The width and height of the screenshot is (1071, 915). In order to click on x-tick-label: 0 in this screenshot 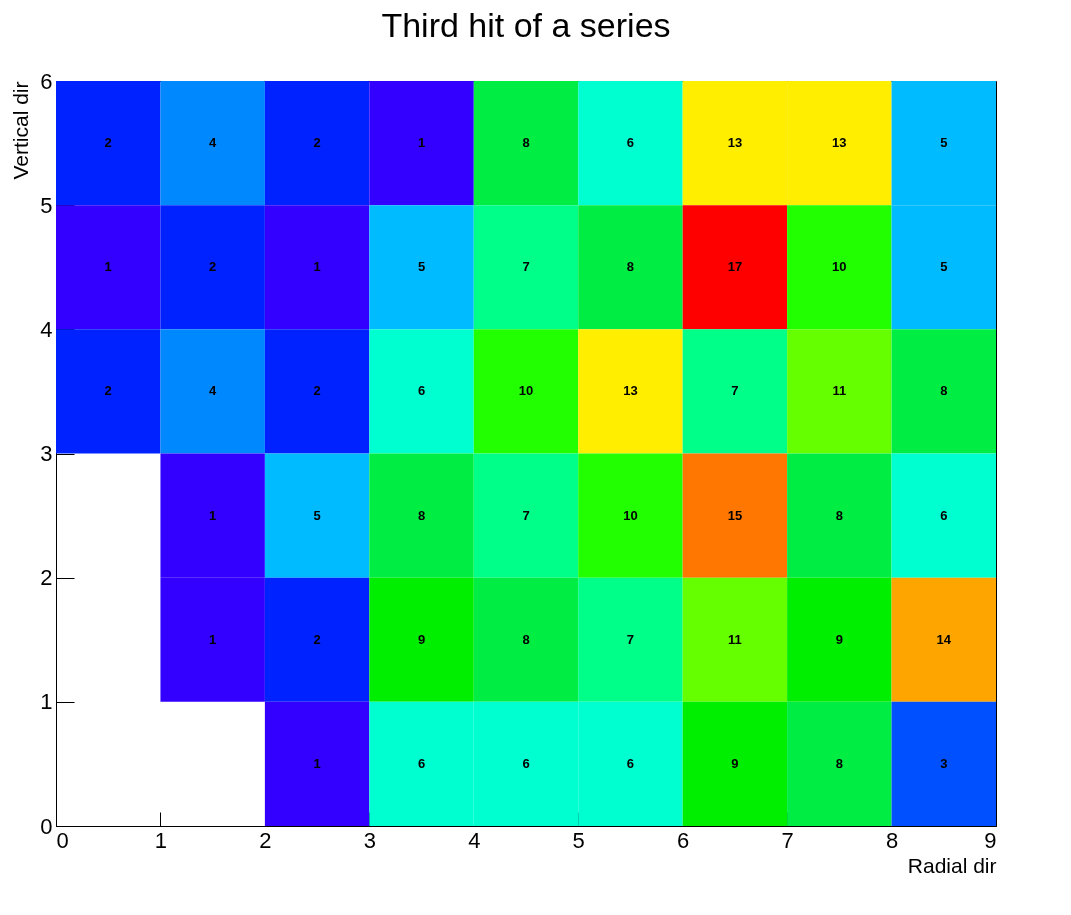, I will do `click(62, 840)`.